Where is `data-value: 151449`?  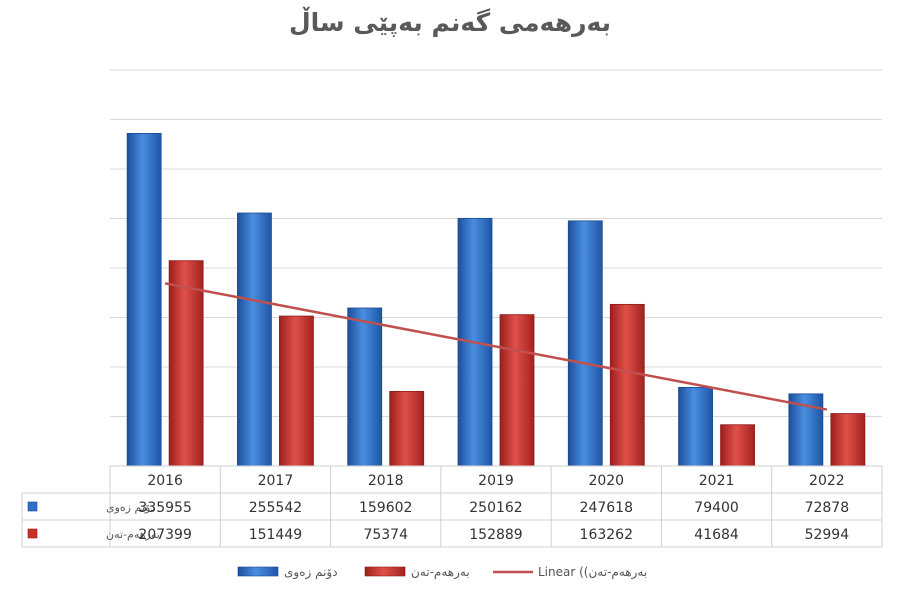
data-value: 151449 is located at coordinates (275, 535).